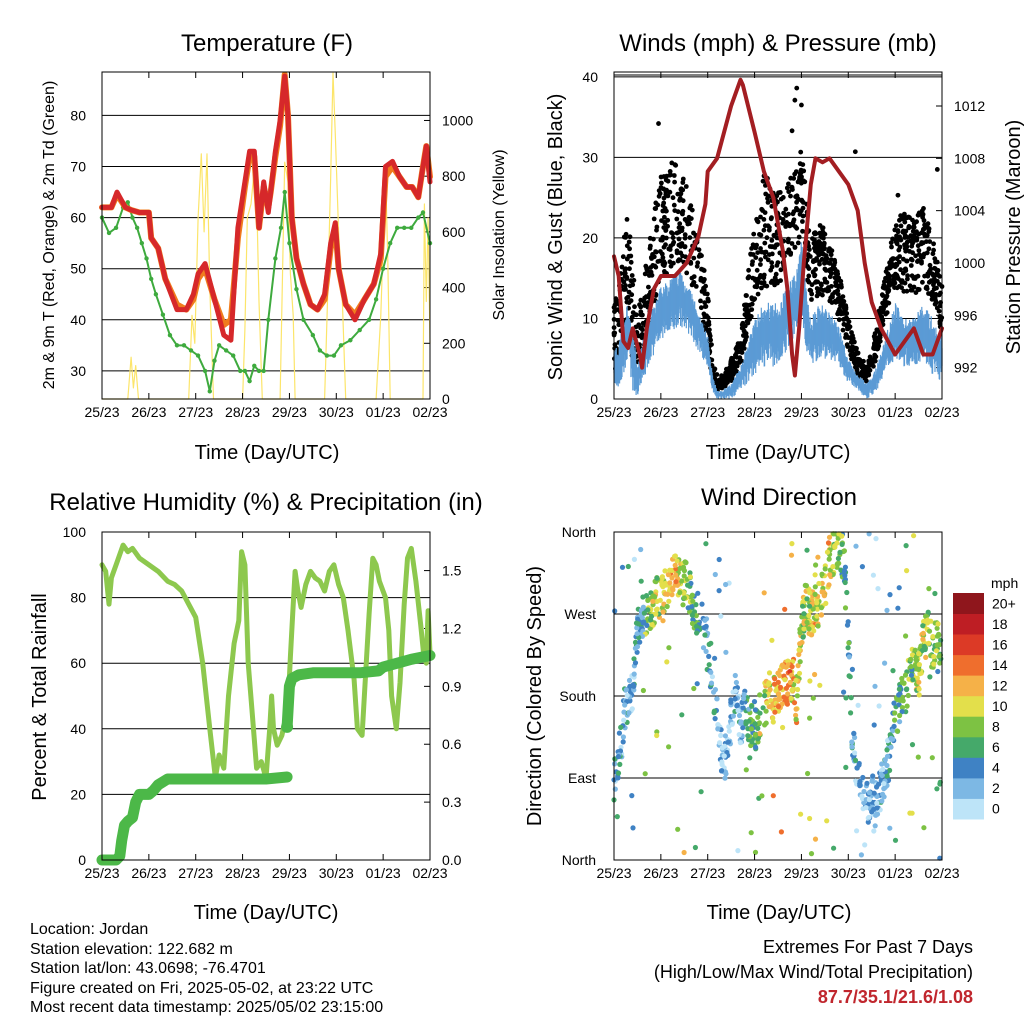 This screenshot has height=1024, width=1024. I want to click on winds-title: Winds (mph) & Pressure (mb), so click(777, 43).